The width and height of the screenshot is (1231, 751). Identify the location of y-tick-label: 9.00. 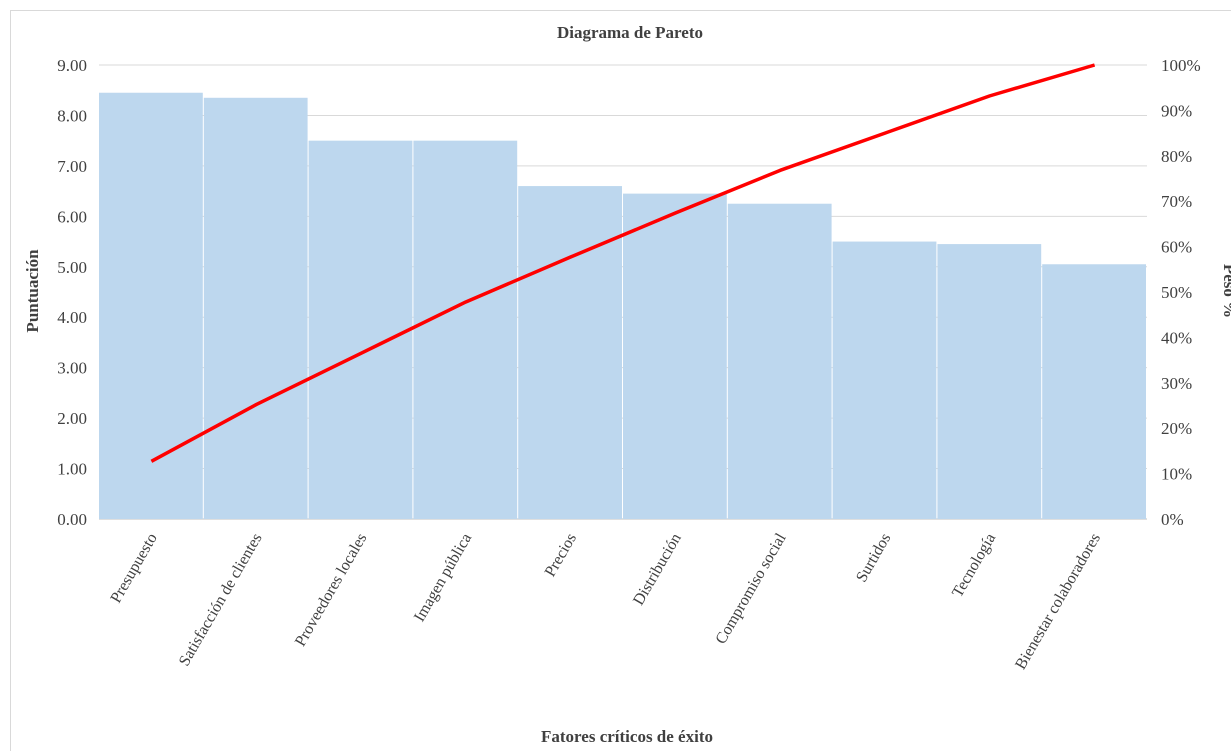
(72, 65).